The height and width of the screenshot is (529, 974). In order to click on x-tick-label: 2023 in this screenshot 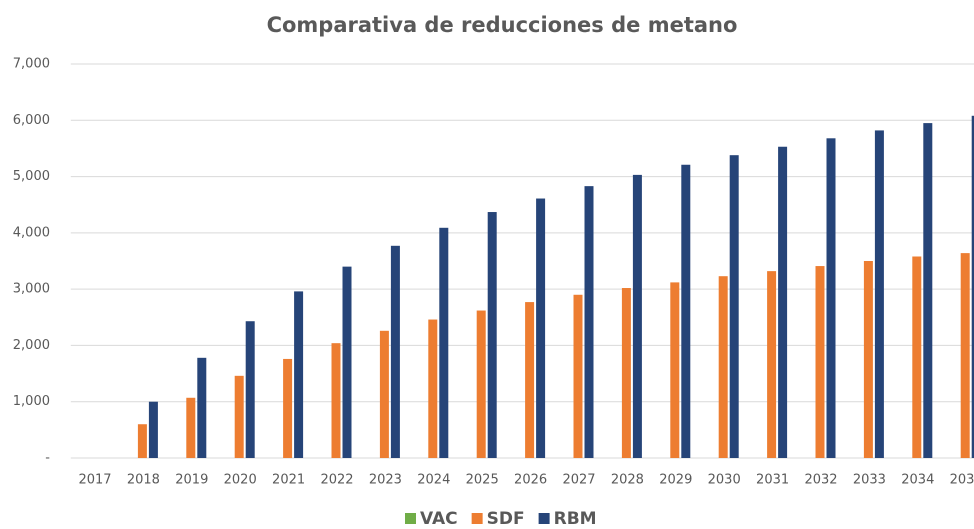, I will do `click(385, 480)`.